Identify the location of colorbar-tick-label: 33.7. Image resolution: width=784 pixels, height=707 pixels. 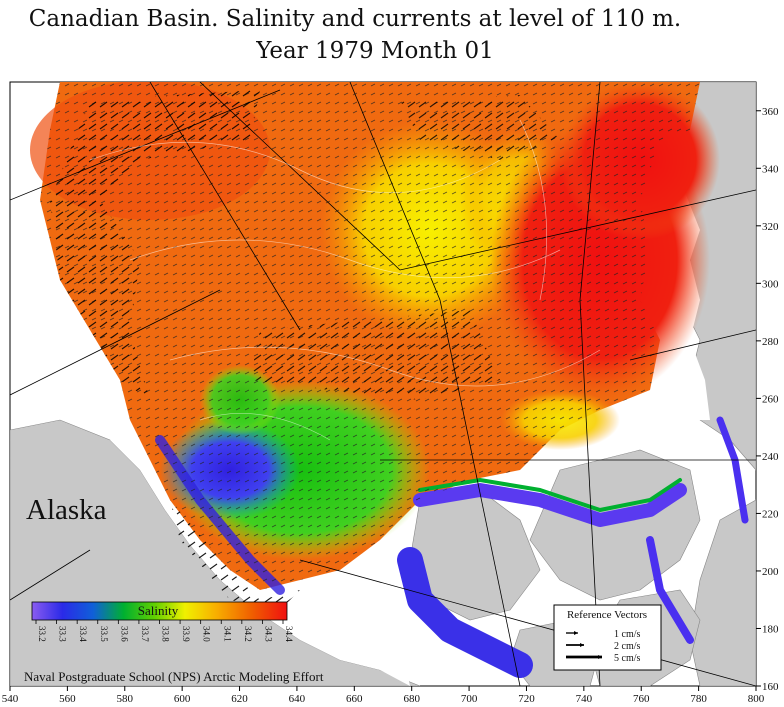
(145, 634).